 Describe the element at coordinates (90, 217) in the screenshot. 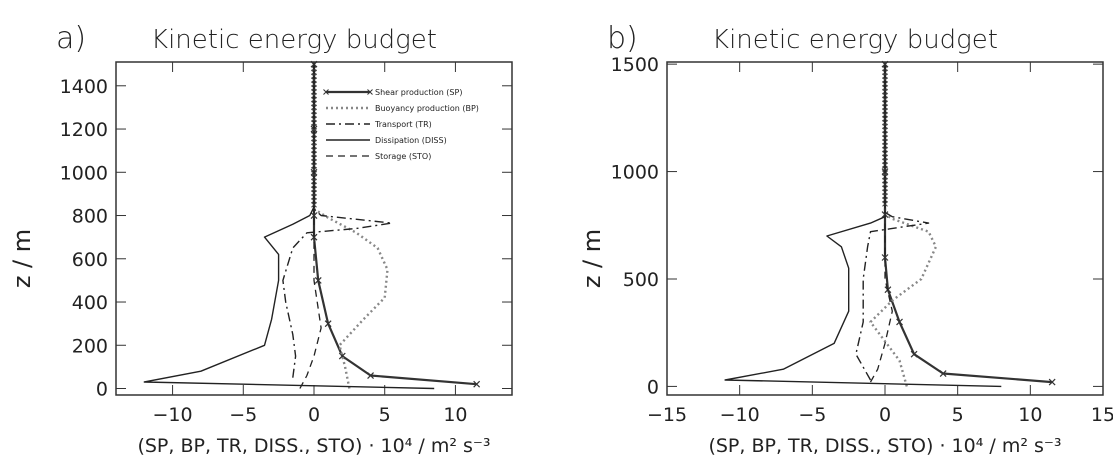

I see `y-tick-label: 800` at that location.